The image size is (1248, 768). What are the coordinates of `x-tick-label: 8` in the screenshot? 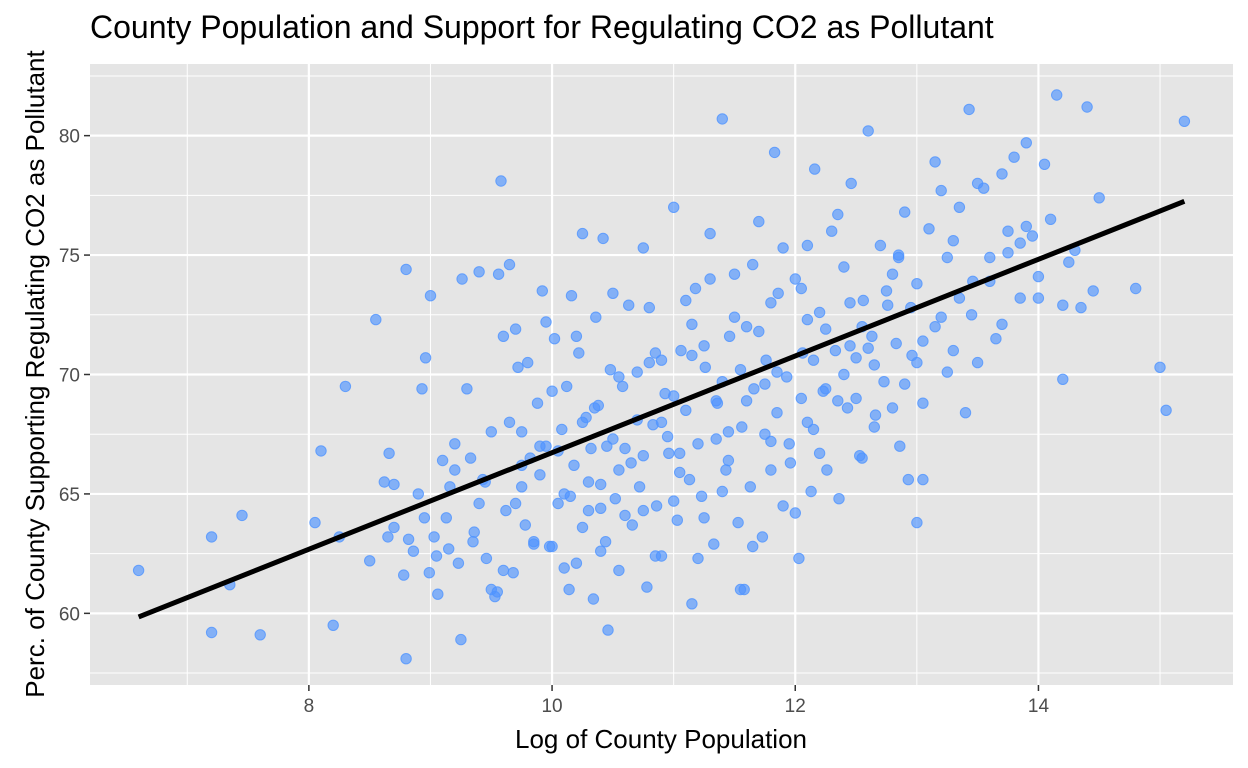 It's located at (309, 706).